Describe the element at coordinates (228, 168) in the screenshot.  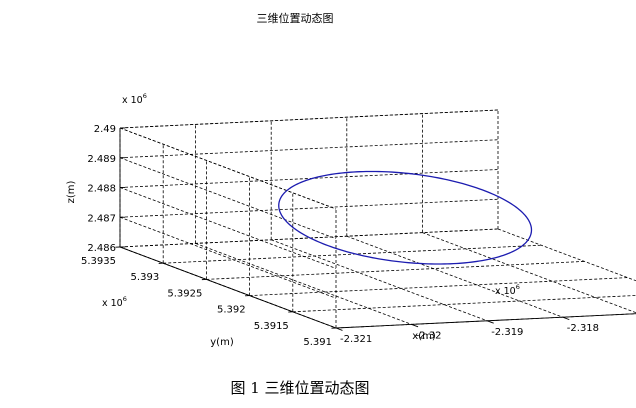
I see `grid-line-top-left` at that location.